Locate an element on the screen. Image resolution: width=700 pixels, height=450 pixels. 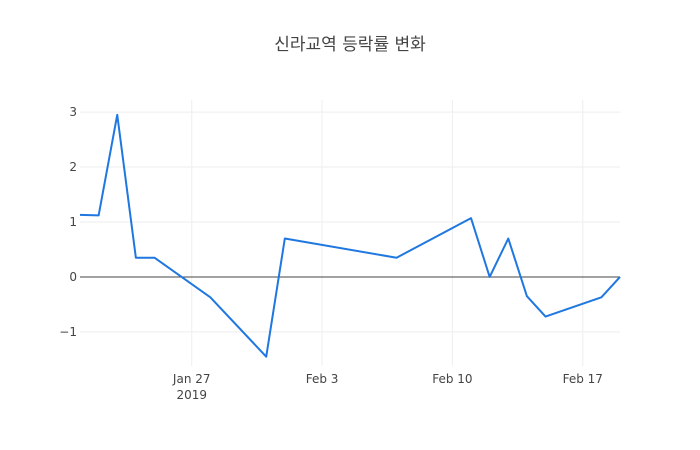
x-tick-label: Feb 17 is located at coordinates (583, 379).